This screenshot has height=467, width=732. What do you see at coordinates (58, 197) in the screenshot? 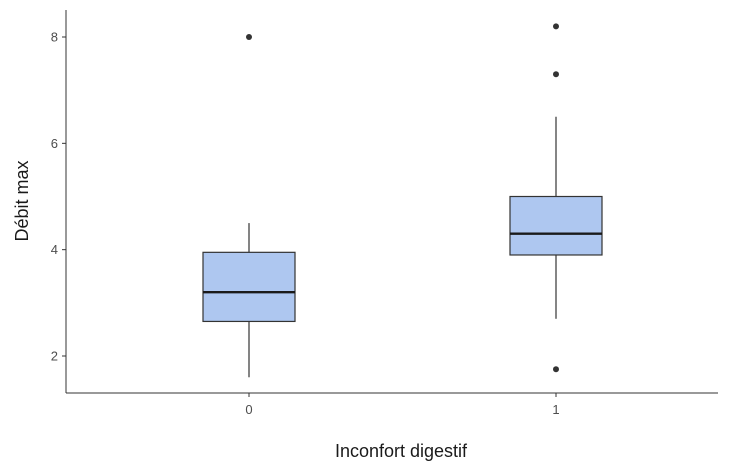
I see `y-axis-ticks: 2 4 6 8` at bounding box center [58, 197].